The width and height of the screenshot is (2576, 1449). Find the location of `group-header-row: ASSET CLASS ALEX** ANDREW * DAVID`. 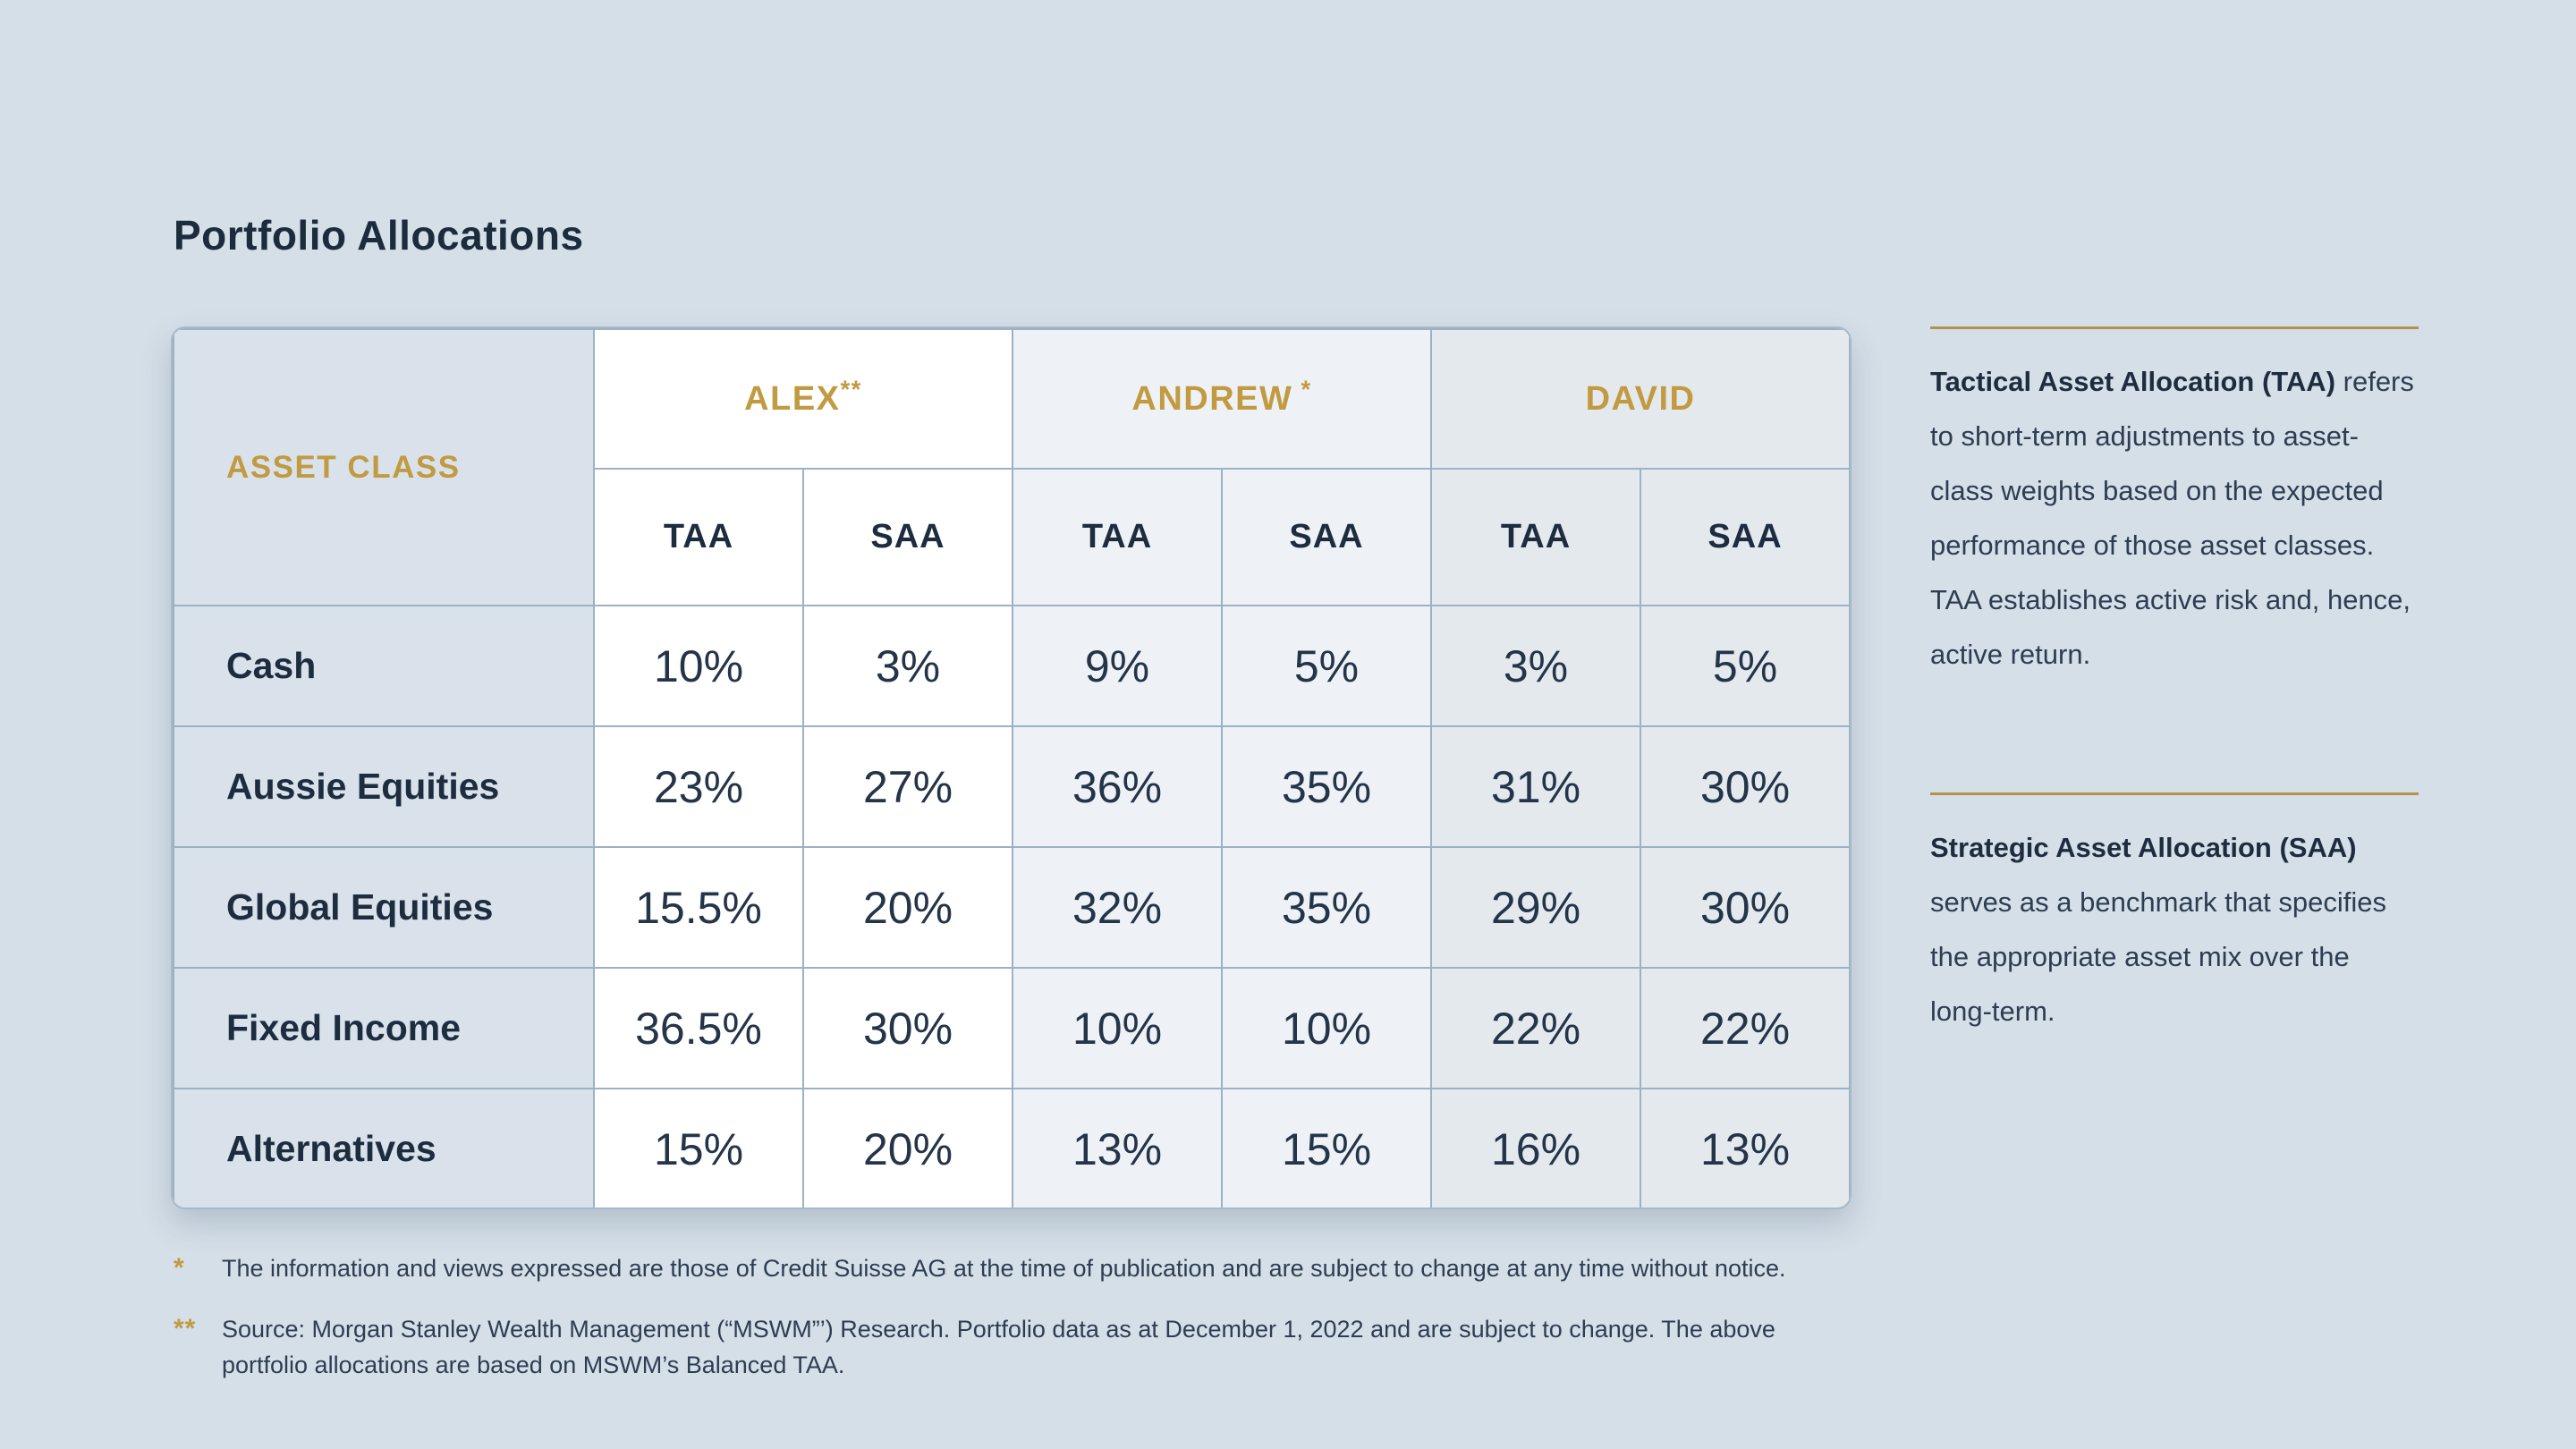

group-header-row: ASSET CLASS ALEX** ANDREW * DAVID is located at coordinates (1011, 467).